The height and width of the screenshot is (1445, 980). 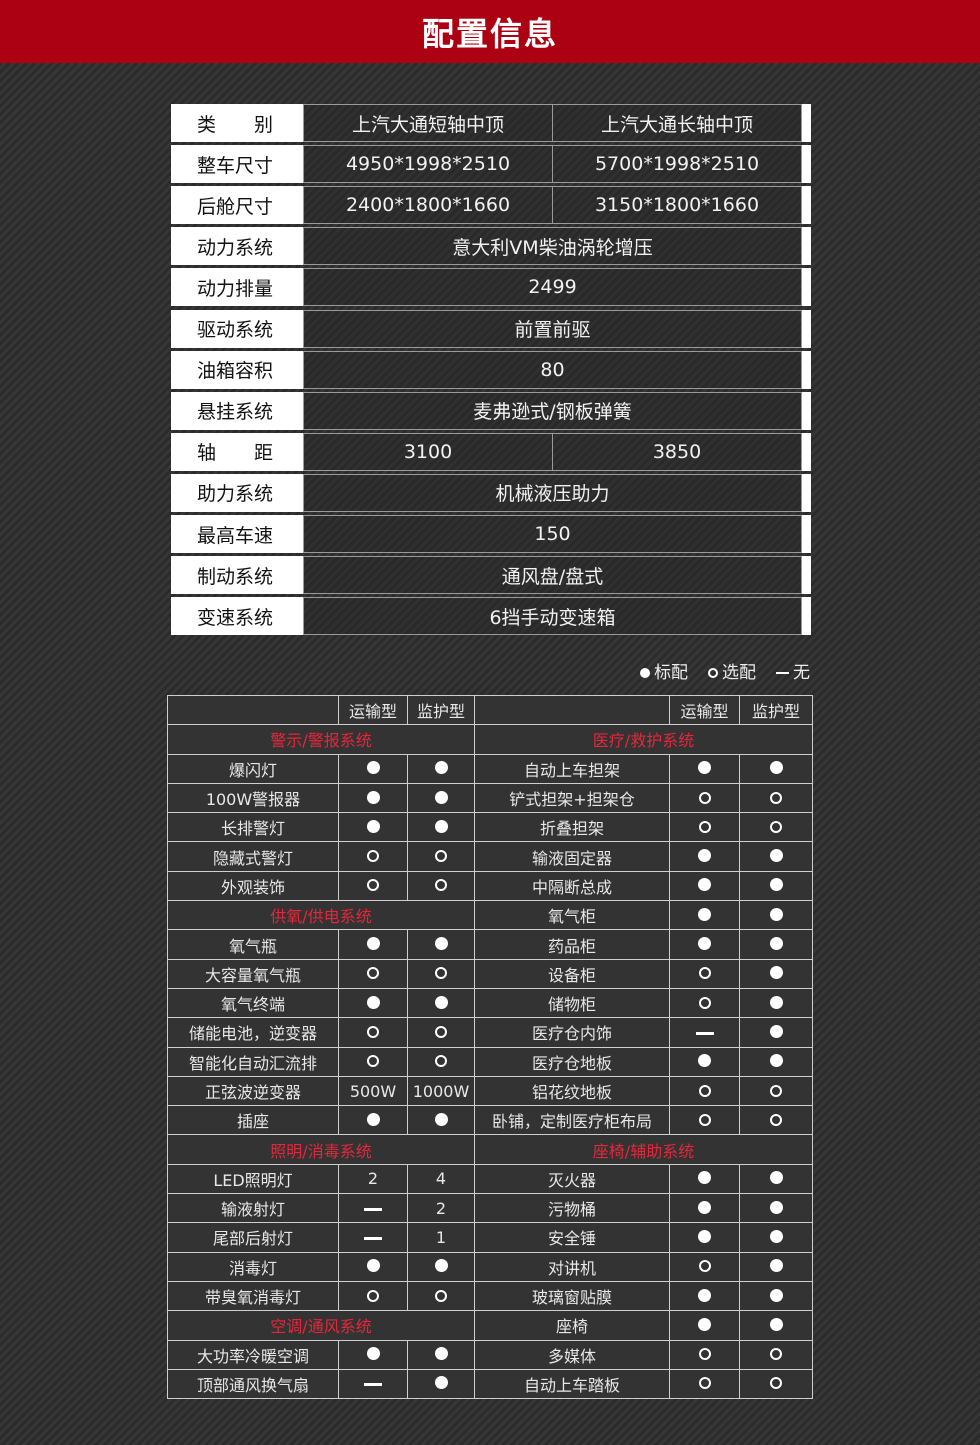 What do you see at coordinates (572, 1325) in the screenshot?
I see `feature-name: 座椅` at bounding box center [572, 1325].